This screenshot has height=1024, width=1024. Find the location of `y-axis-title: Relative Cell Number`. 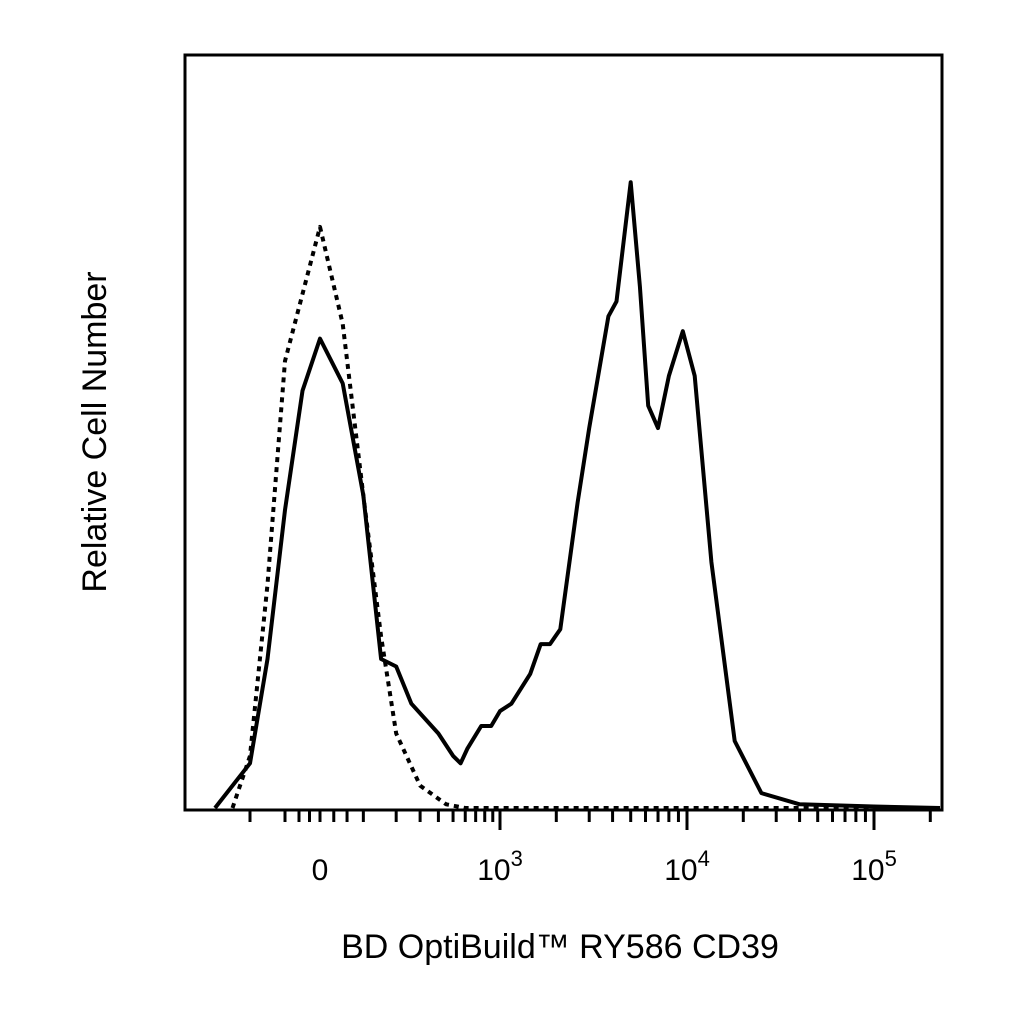

y-axis-title: Relative Cell Number is located at coordinates (95, 431).